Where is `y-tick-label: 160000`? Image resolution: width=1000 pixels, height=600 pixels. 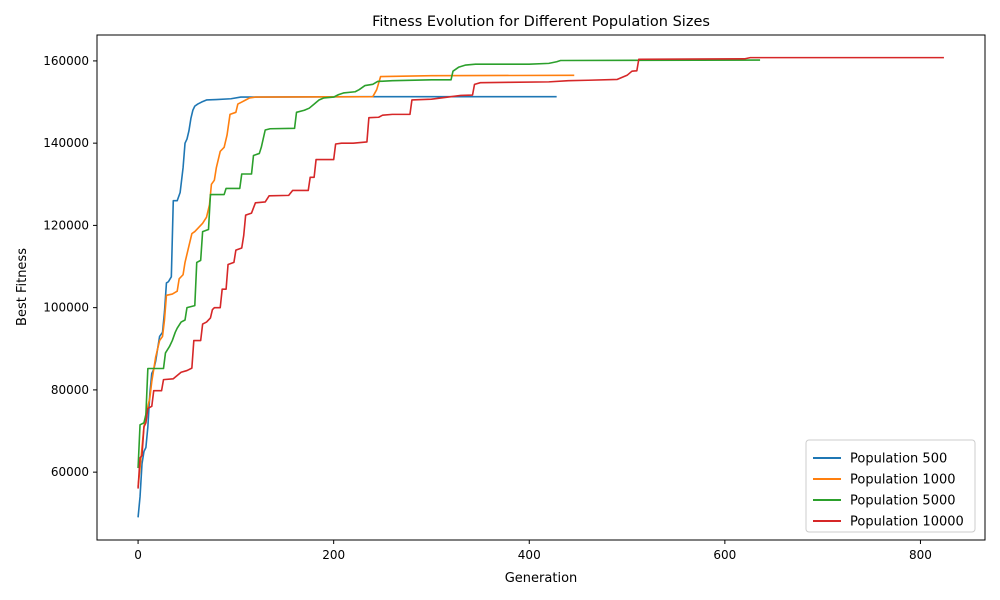
y-tick-label: 160000 is located at coordinates (66, 61).